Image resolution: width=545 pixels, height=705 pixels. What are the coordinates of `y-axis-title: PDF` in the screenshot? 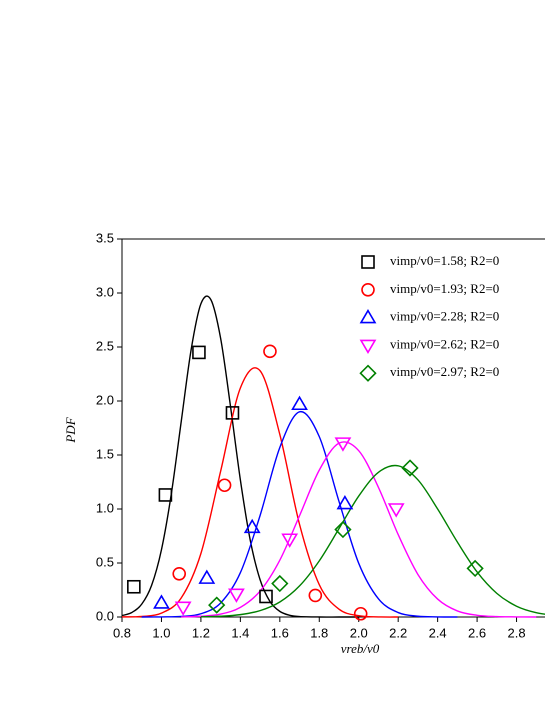 It's located at (70, 429).